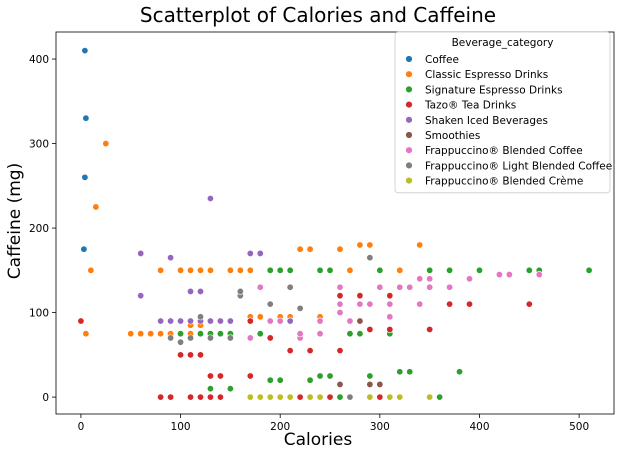 The image size is (620, 454). I want to click on x-tick-label: 300, so click(380, 427).